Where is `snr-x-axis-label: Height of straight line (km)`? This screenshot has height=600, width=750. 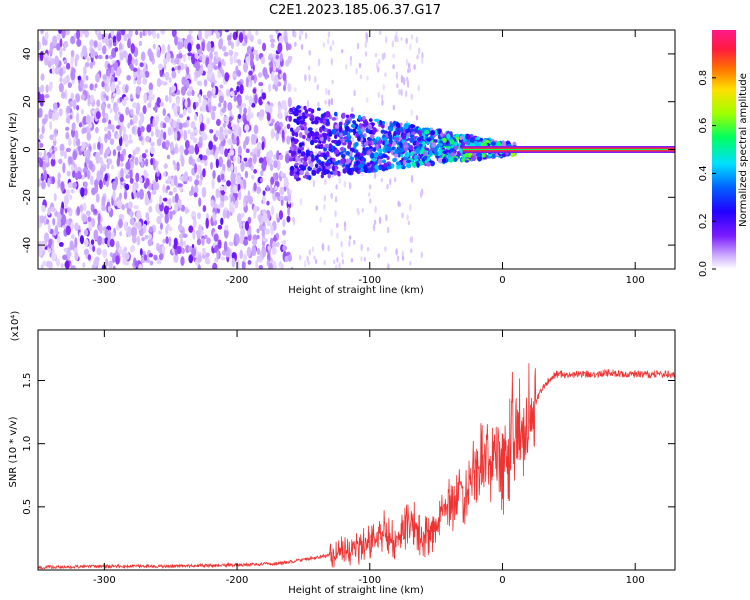 snr-x-axis-label: Height of straight line (km) is located at coordinates (356, 590).